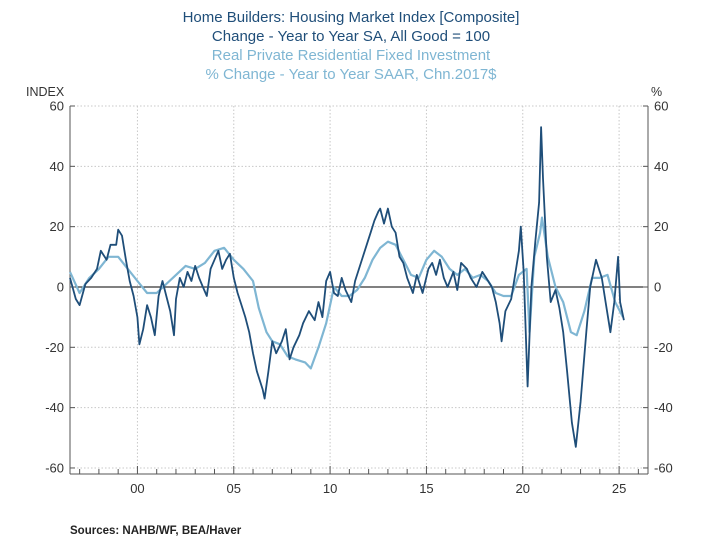 The image size is (702, 540). Describe the element at coordinates (661, 106) in the screenshot. I see `right-tick-label: 60` at that location.